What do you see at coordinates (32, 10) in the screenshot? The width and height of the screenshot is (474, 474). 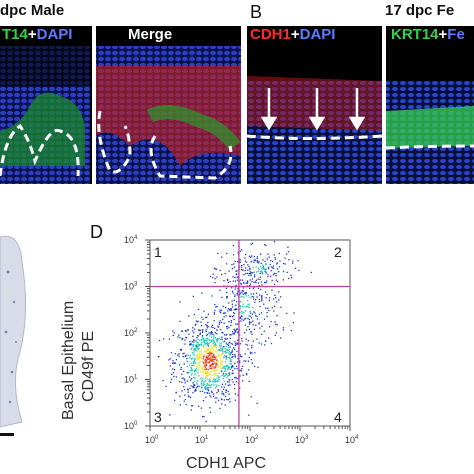 I see `panel-a-title: dpc Male` at bounding box center [32, 10].